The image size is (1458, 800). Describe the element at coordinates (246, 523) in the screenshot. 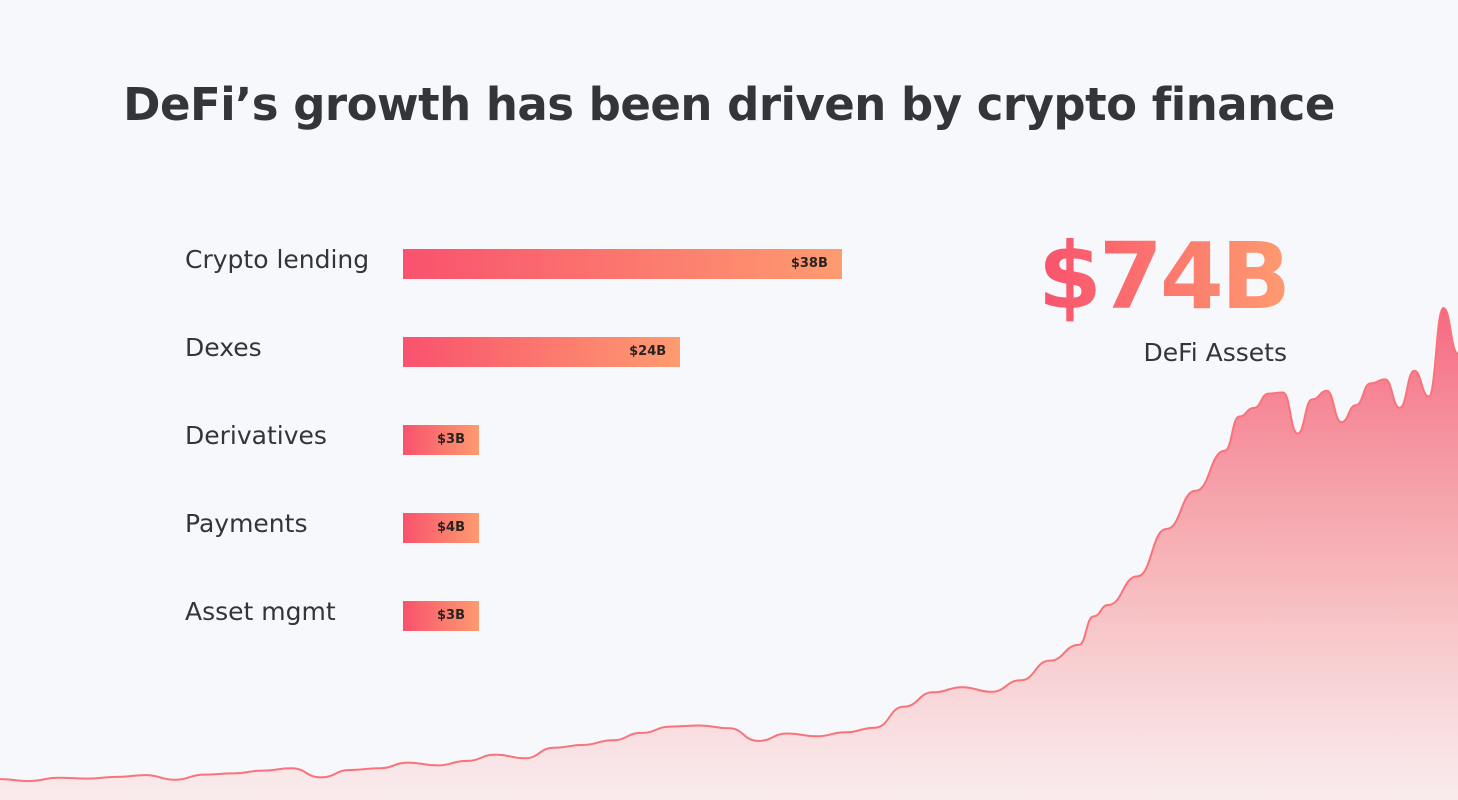

I see `bar-category-label: Payments` at that location.